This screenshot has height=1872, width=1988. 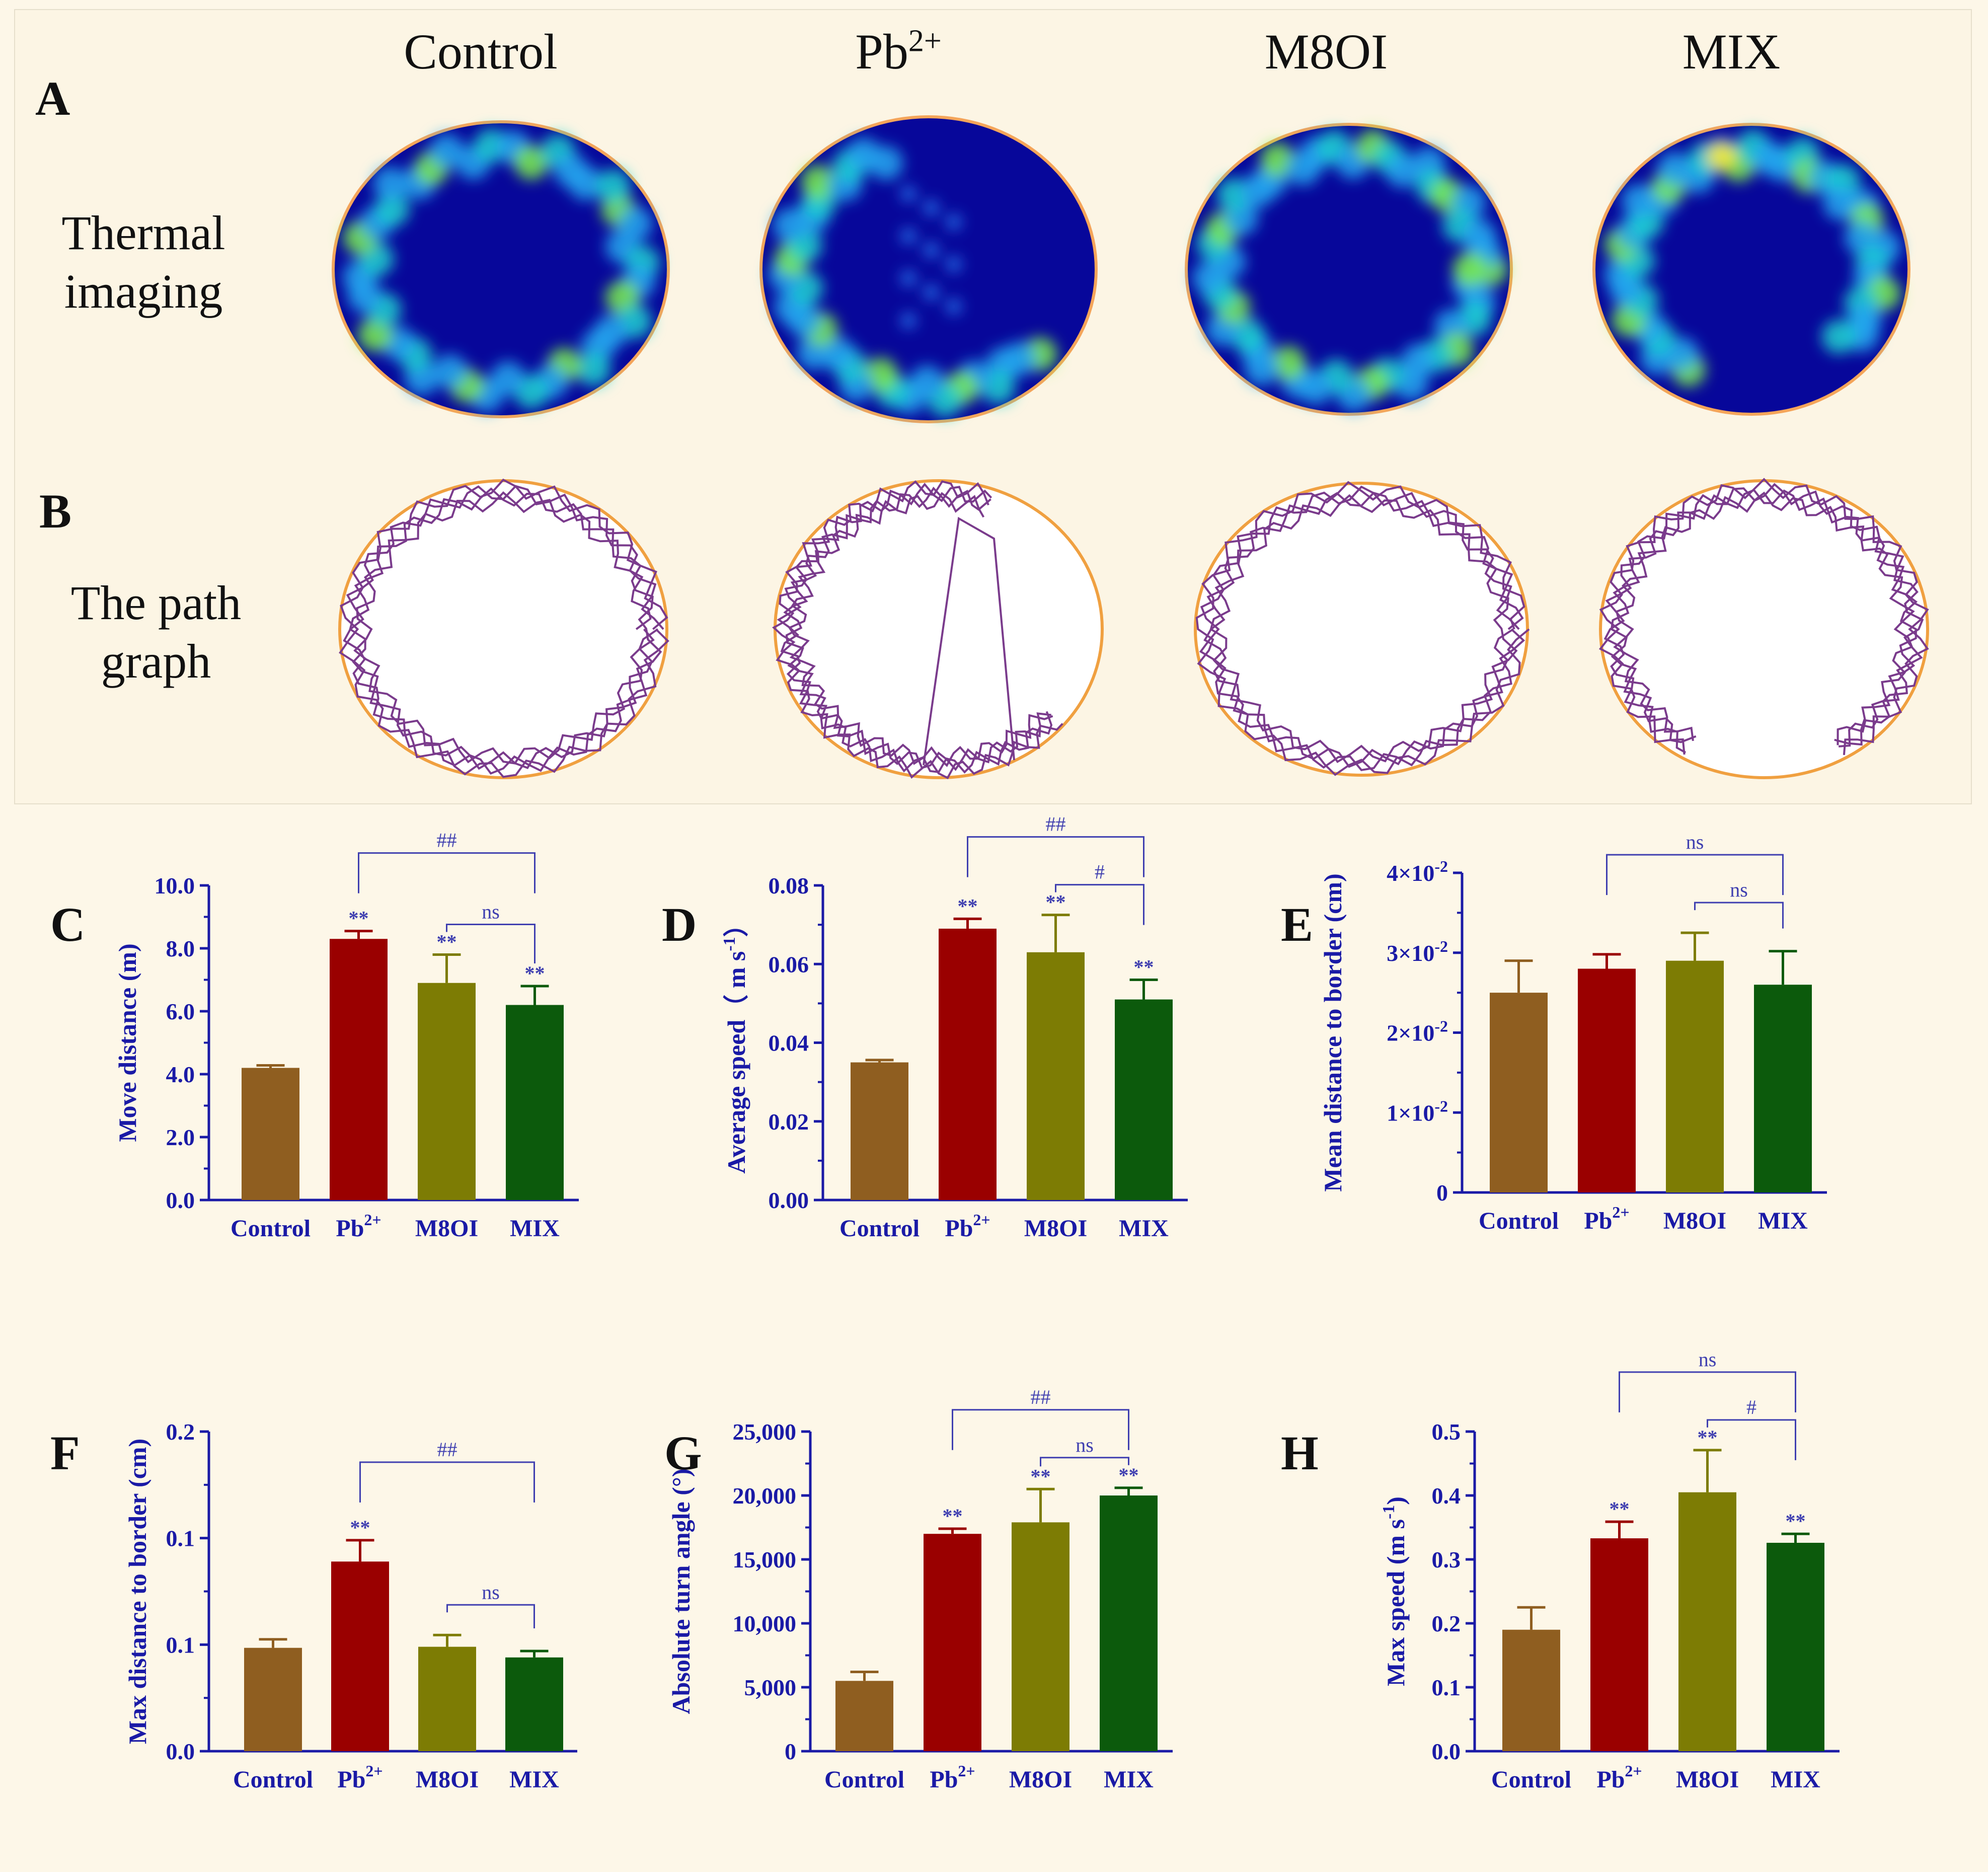 I want to click on y-axis-label: Mean distance to border (cm), so click(x=1333, y=1032).